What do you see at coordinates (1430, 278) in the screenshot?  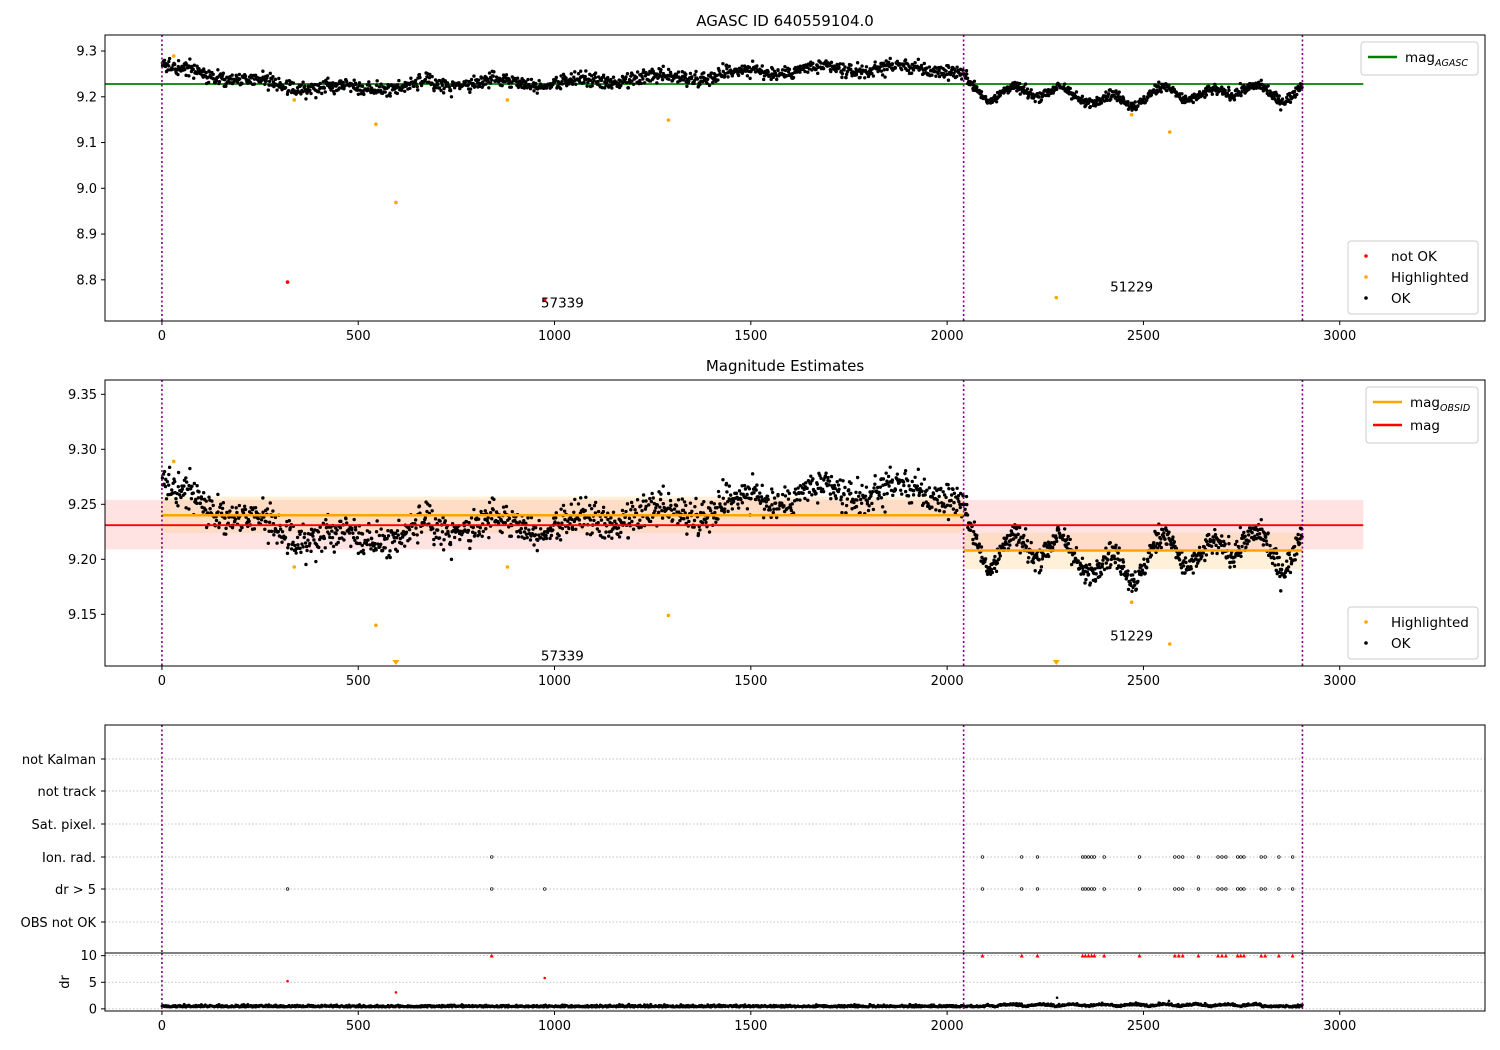 I see `legend-label: Highlighted` at bounding box center [1430, 278].